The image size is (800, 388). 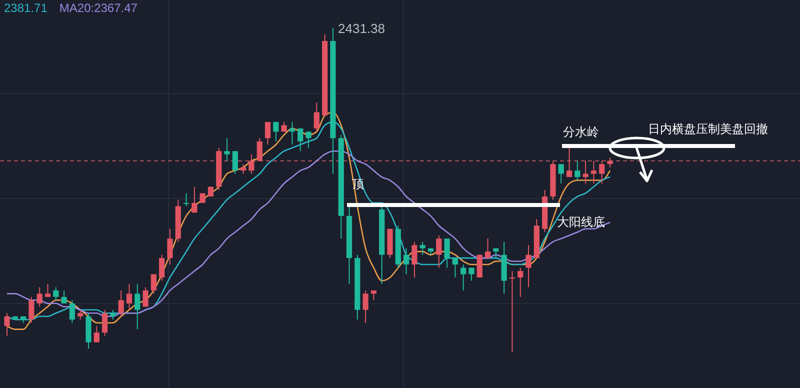 What do you see at coordinates (581, 222) in the screenshot?
I see `annotation: 大阳线底` at bounding box center [581, 222].